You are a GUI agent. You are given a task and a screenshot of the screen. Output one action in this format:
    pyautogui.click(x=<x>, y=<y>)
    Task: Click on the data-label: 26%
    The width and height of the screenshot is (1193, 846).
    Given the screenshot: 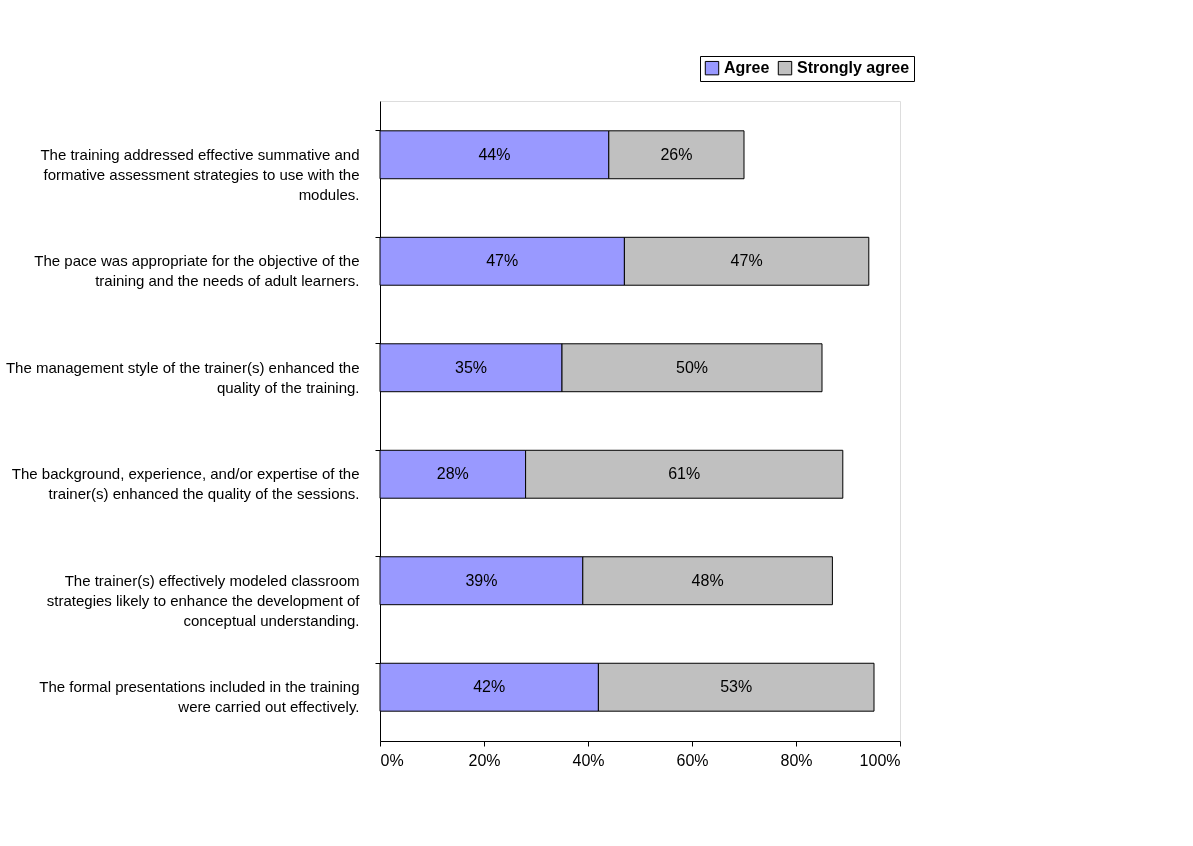 What is the action you would take?
    pyautogui.click(x=676, y=154)
    